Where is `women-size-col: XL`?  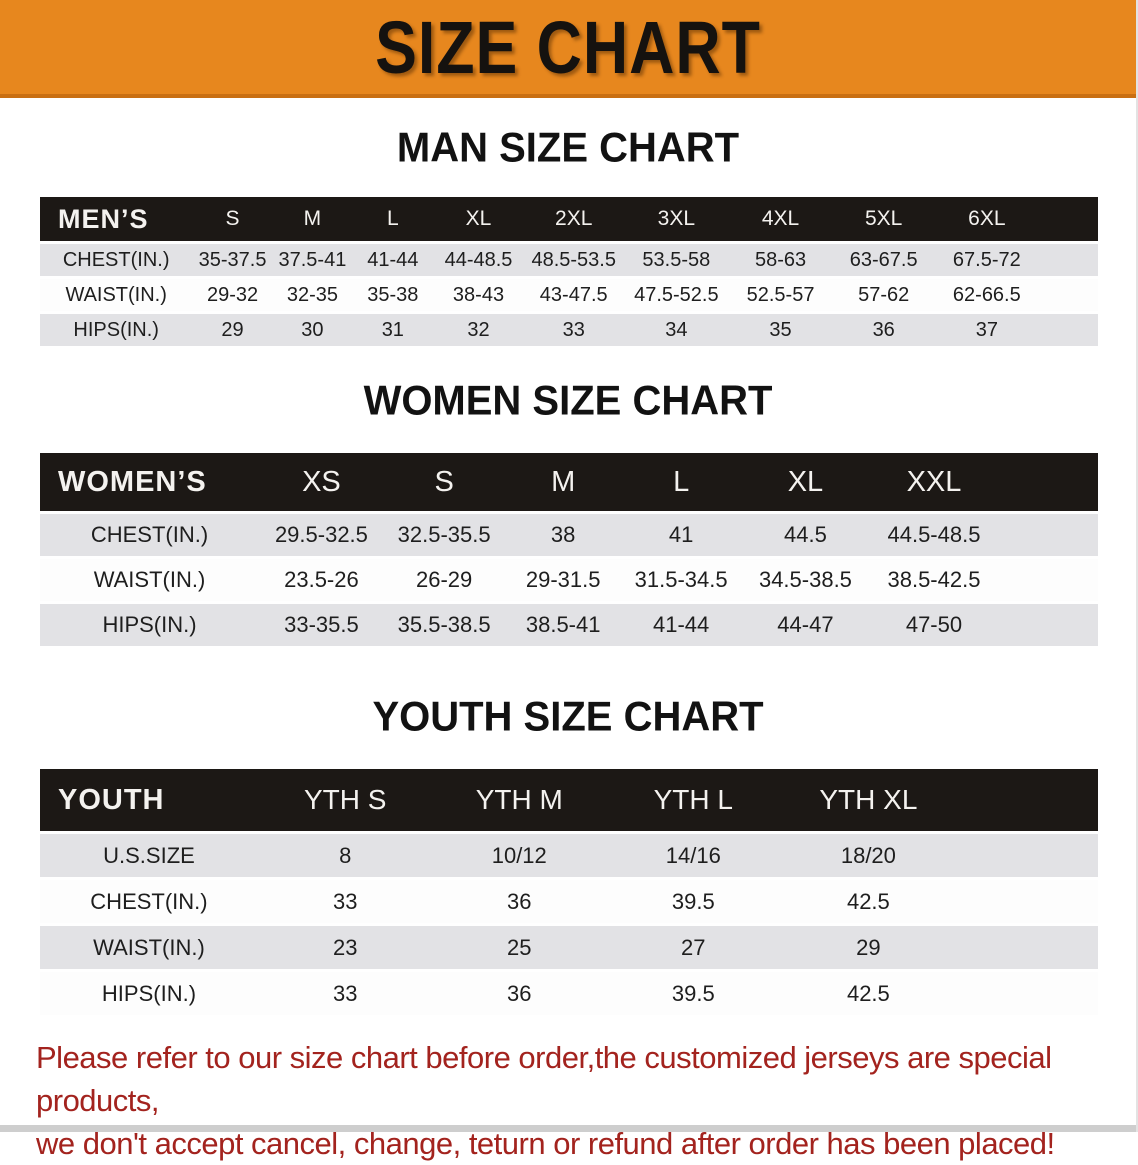
women-size-col: XL is located at coordinates (805, 482).